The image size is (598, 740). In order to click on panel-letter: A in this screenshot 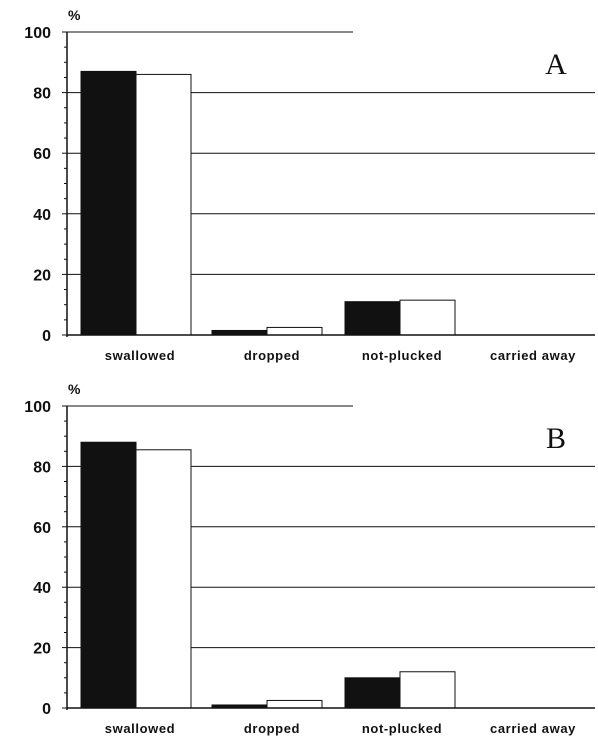, I will do `click(556, 64)`.